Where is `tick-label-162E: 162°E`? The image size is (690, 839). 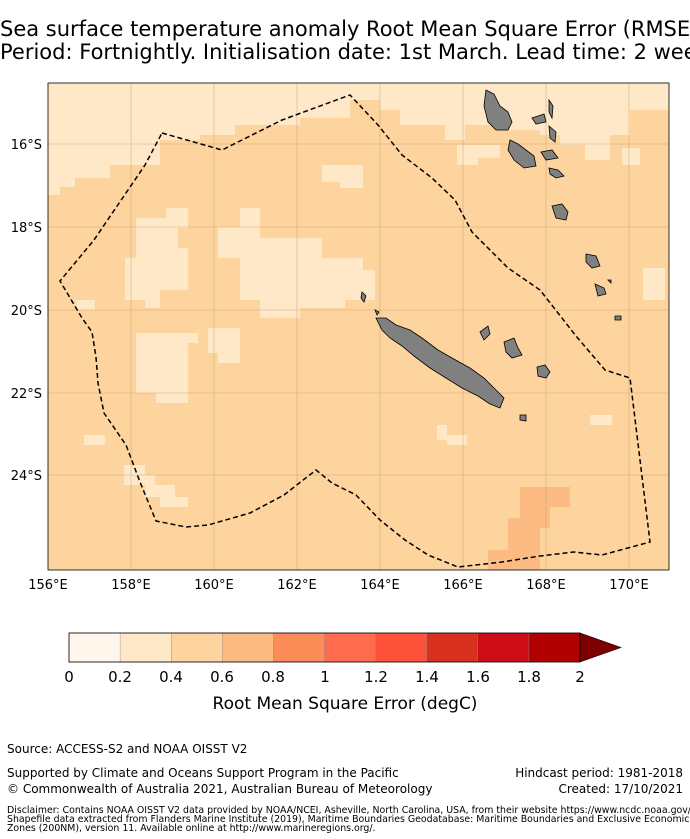 tick-label-162E: 162°E is located at coordinates (297, 585).